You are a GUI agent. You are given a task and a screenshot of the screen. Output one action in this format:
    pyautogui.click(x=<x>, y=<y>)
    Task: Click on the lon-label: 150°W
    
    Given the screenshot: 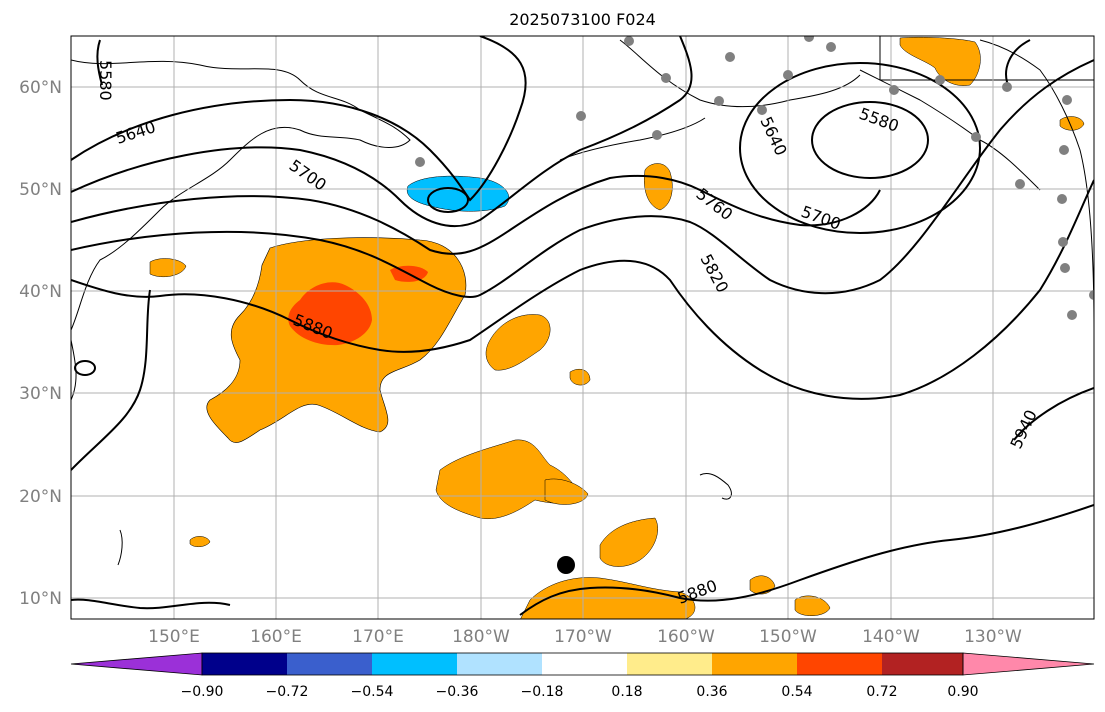 What is the action you would take?
    pyautogui.click(x=788, y=637)
    